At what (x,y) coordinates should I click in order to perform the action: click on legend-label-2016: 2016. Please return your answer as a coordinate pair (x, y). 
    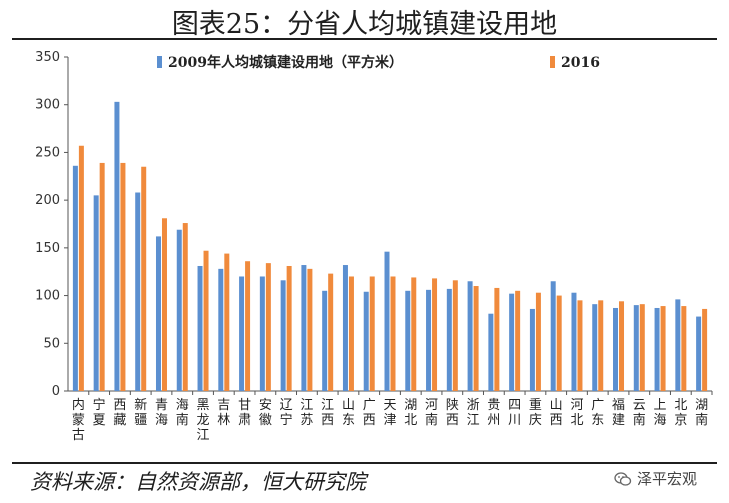
    Looking at the image, I should click on (580, 63).